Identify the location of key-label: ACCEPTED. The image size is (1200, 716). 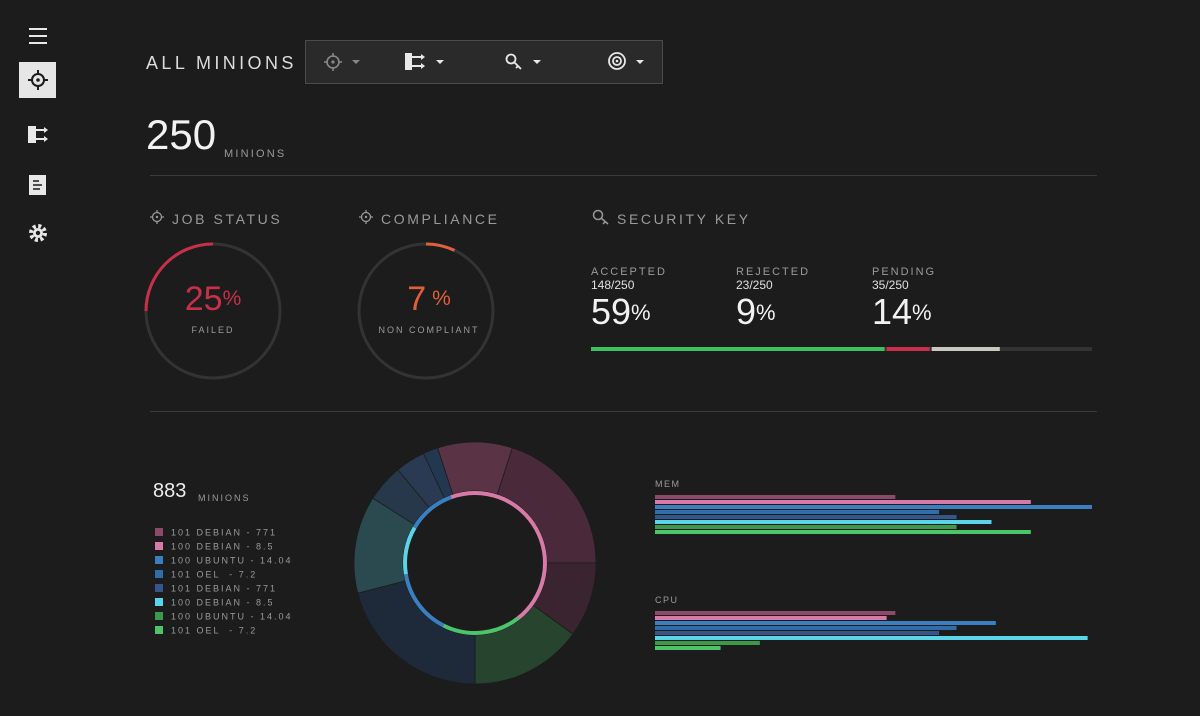
(629, 272).